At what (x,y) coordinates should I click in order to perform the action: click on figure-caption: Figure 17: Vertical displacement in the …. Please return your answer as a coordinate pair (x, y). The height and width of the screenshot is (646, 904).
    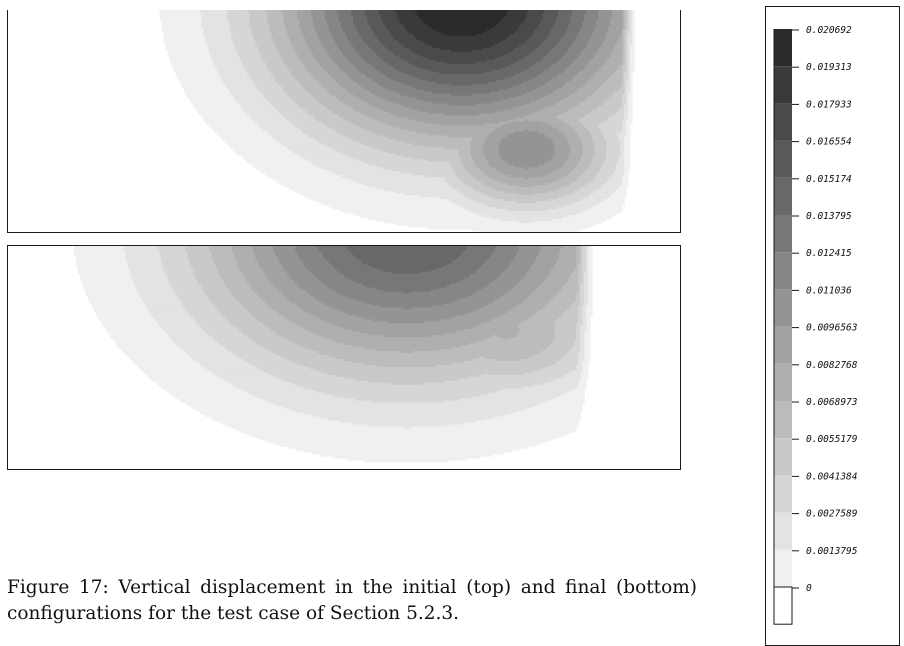
    Looking at the image, I should click on (352, 600).